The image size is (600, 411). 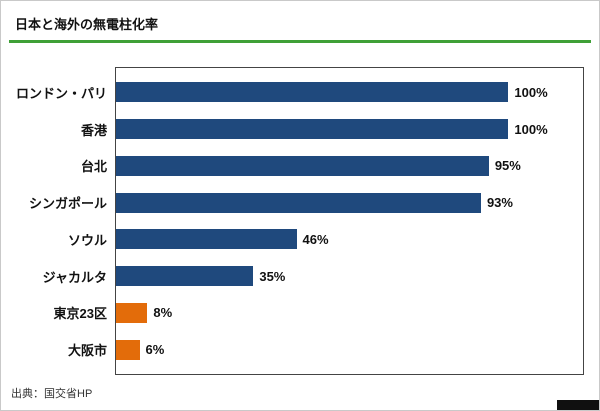 I want to click on category-label: 東京23区, so click(x=80, y=314).